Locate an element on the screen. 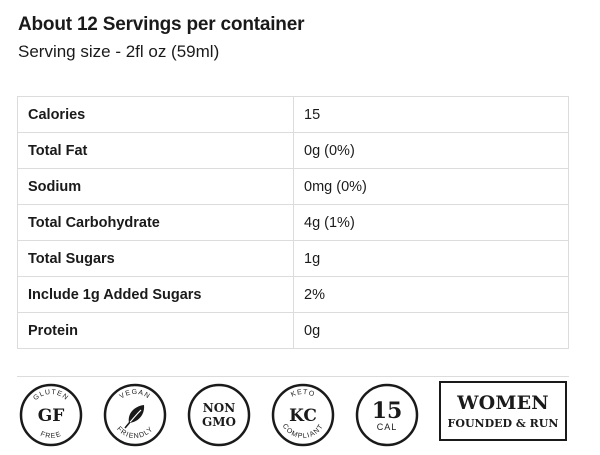 This screenshot has height=455, width=600. table-row: Total Sugars 1g is located at coordinates (293, 258).